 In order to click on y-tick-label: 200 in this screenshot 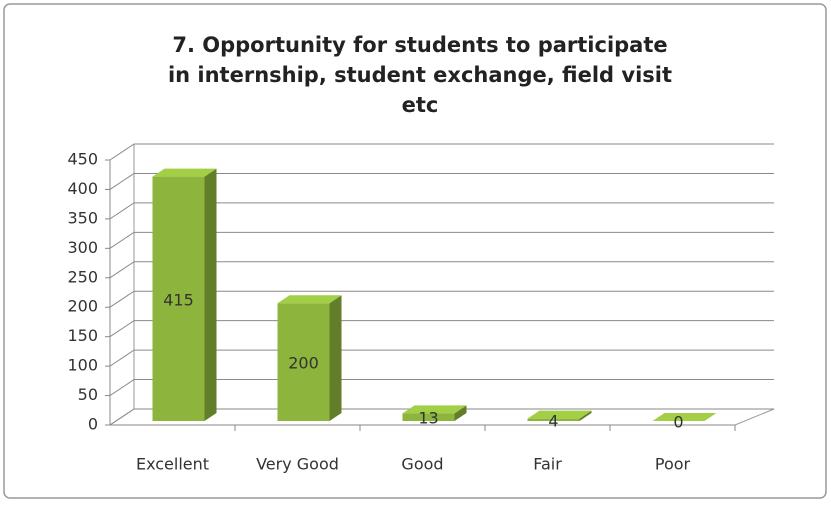, I will do `click(82, 306)`.